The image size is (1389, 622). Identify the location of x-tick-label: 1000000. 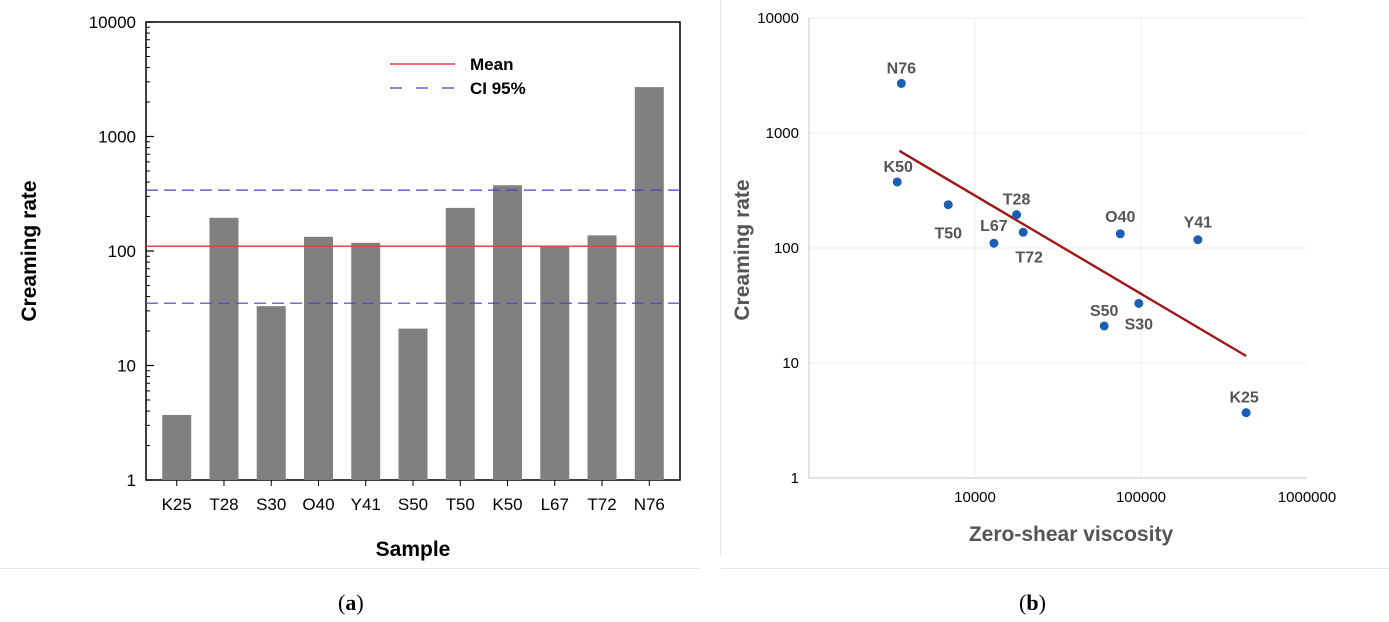
(1307, 497).